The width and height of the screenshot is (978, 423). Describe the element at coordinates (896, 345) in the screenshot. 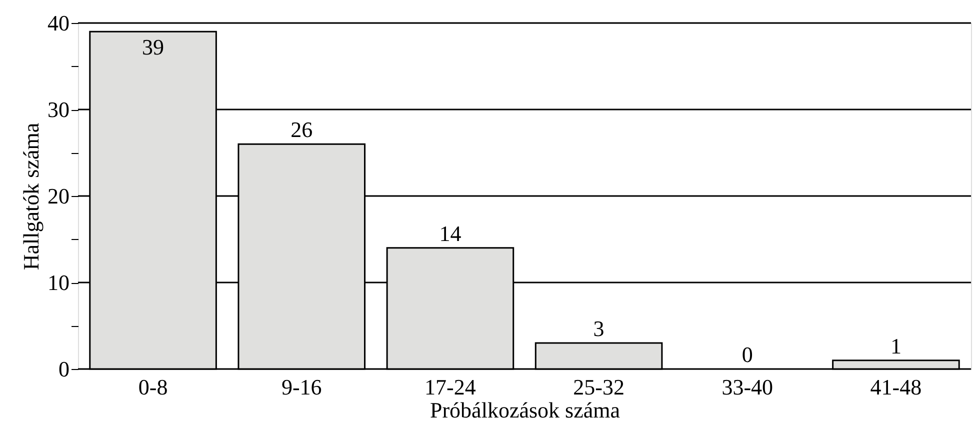

I see `data-label: 1` at that location.